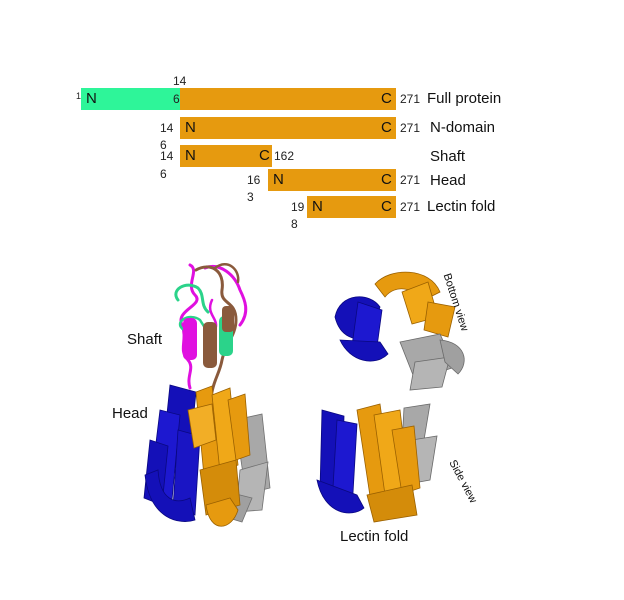 The height and width of the screenshot is (600, 624). I want to click on full-protein-split-top-number: 14, so click(180, 81).